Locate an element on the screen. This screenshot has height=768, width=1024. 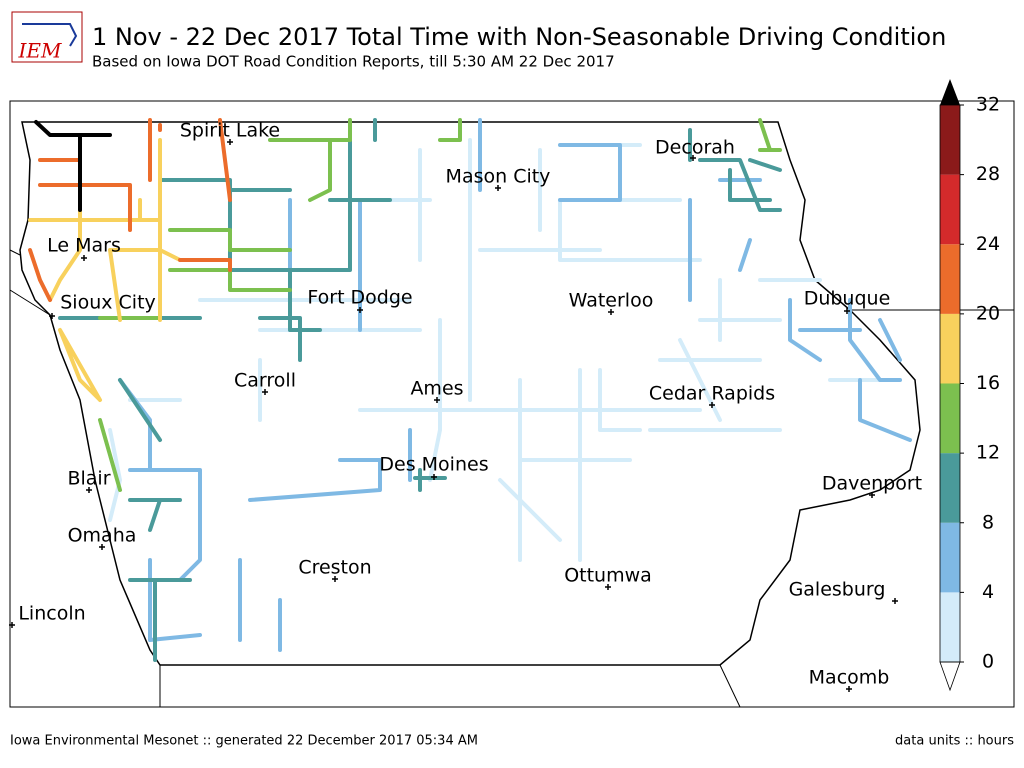
colorbar-tick-label: 28 is located at coordinates (988, 174).